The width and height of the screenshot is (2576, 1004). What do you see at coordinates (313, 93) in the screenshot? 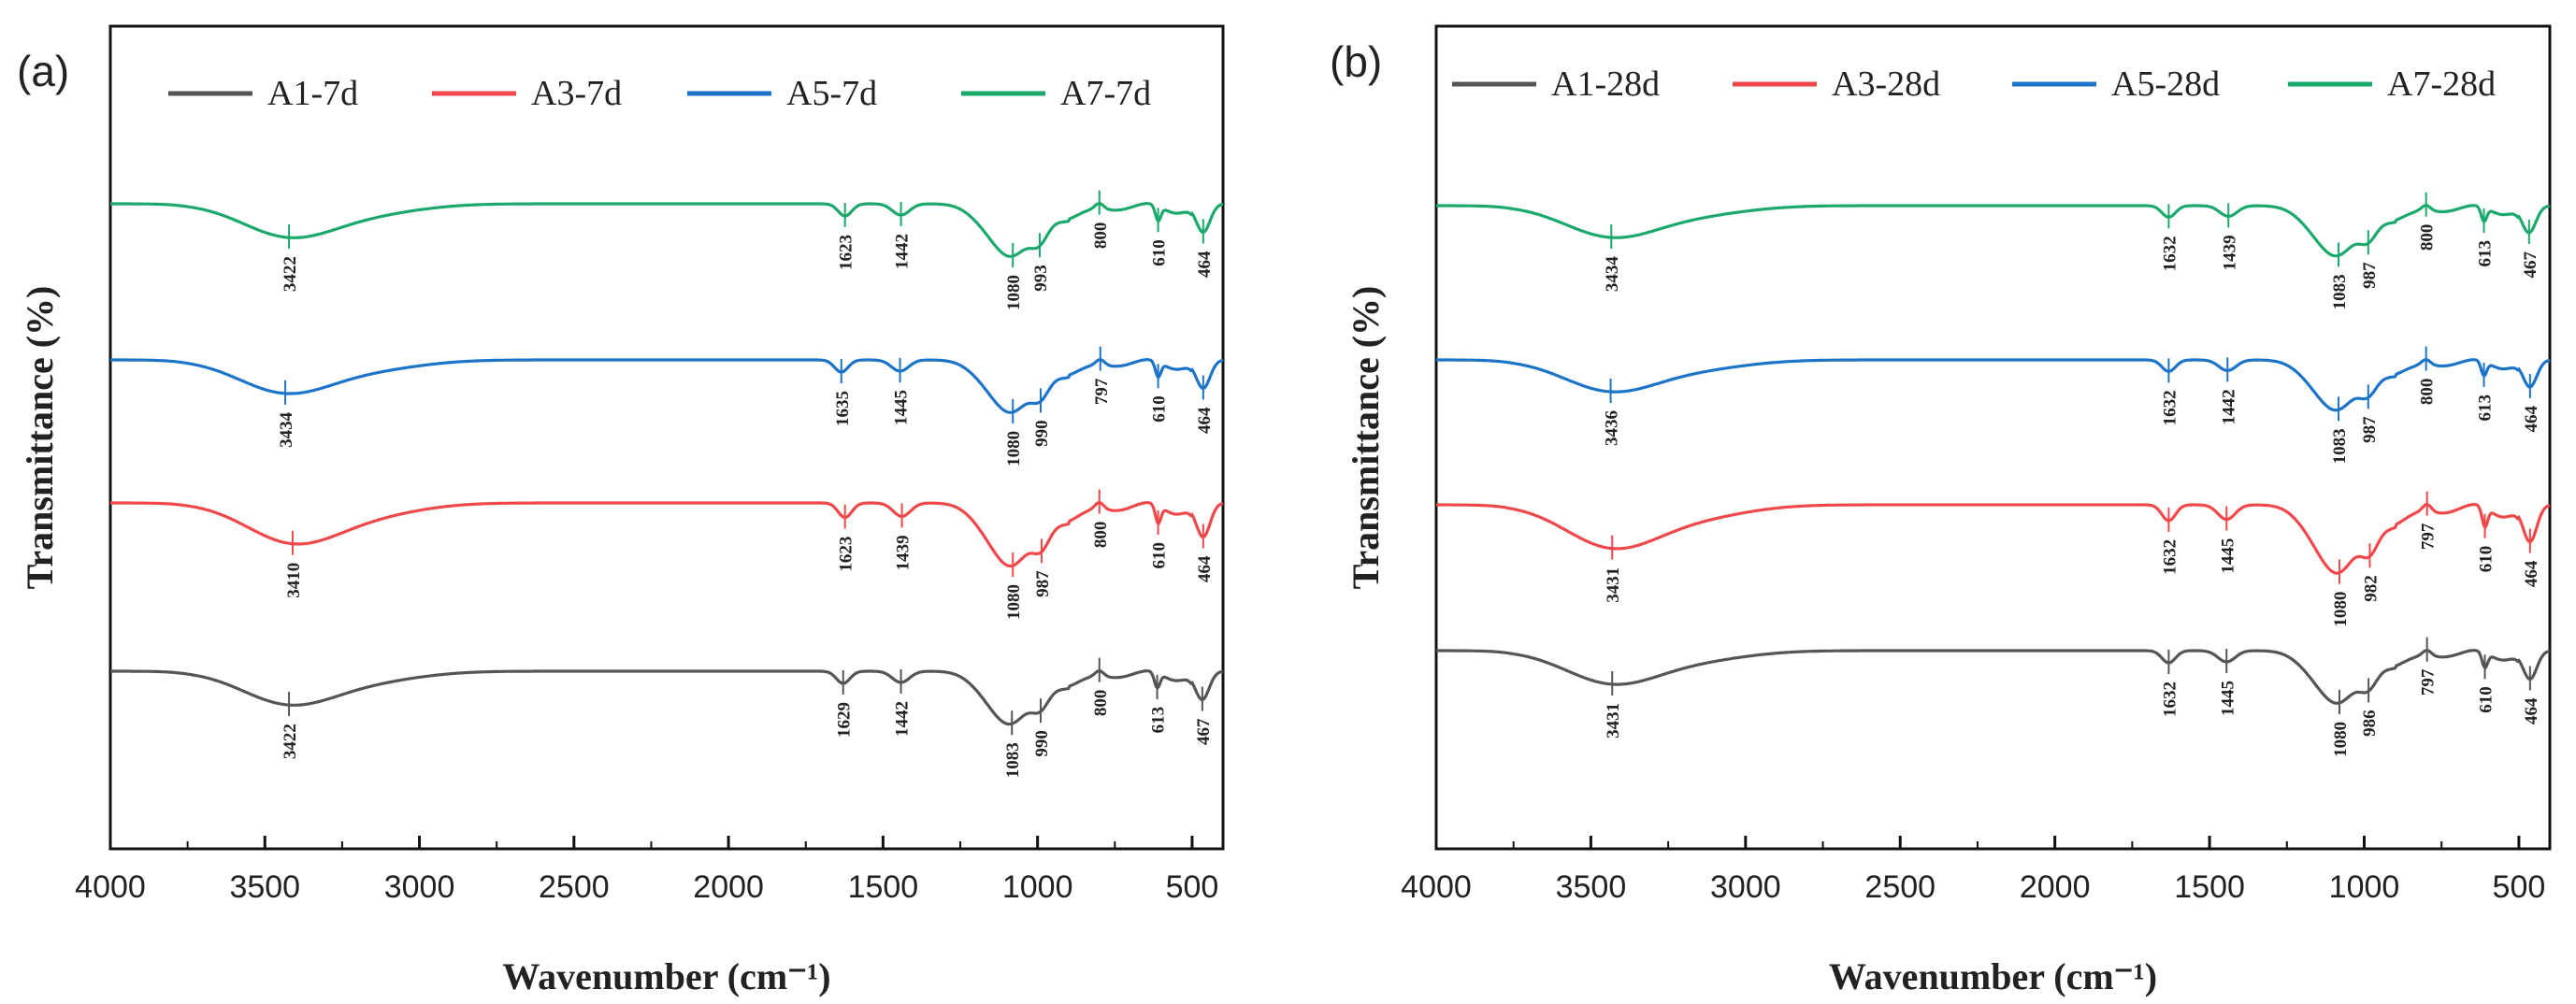
I see `legend-entry: A1-7d` at bounding box center [313, 93].